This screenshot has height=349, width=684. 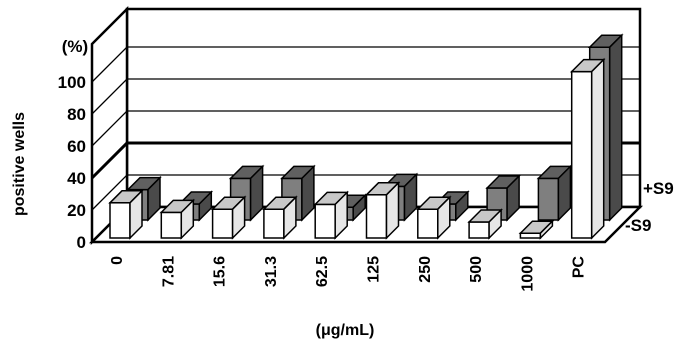 What do you see at coordinates (322, 271) in the screenshot?
I see `x-tick-label: 62.5` at bounding box center [322, 271].